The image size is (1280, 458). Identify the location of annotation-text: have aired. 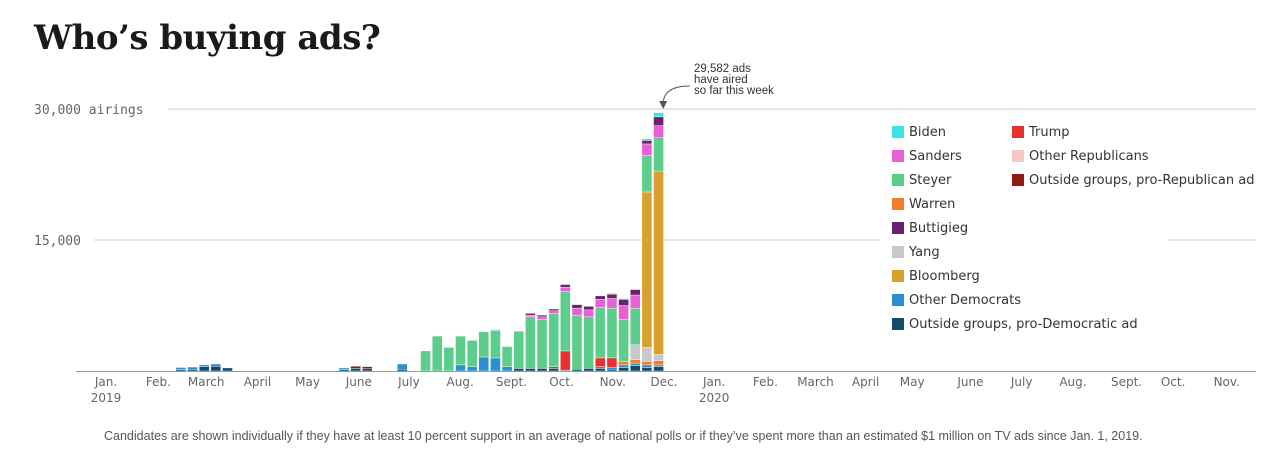
(721, 80).